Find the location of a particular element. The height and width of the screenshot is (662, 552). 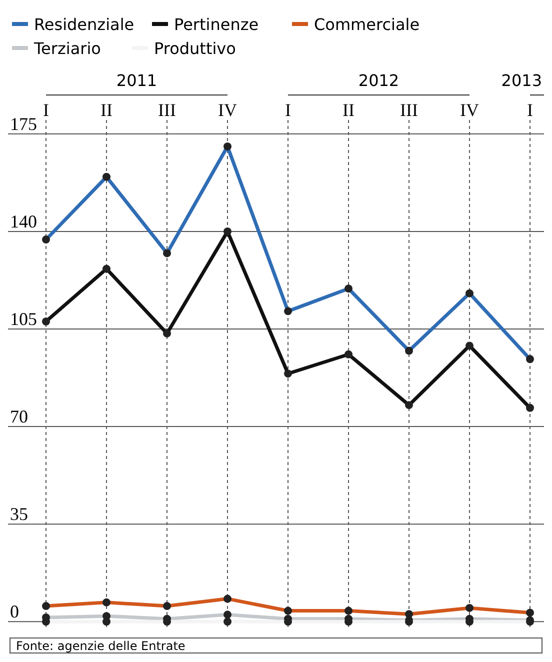

y-tick-label: 175 is located at coordinates (23, 124).